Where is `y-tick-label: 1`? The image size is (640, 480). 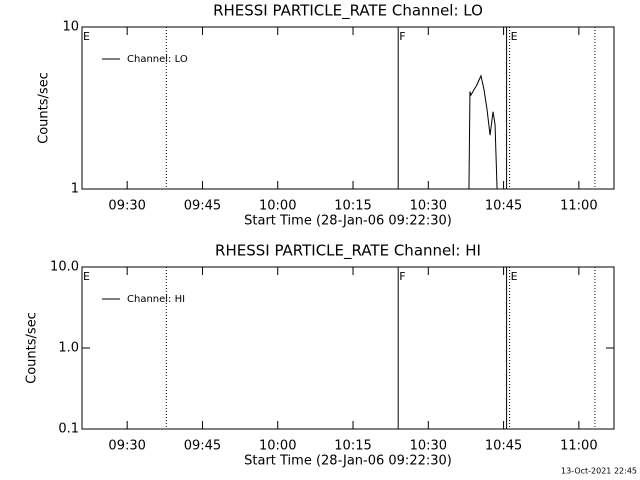 y-tick-label: 1 is located at coordinates (75, 189).